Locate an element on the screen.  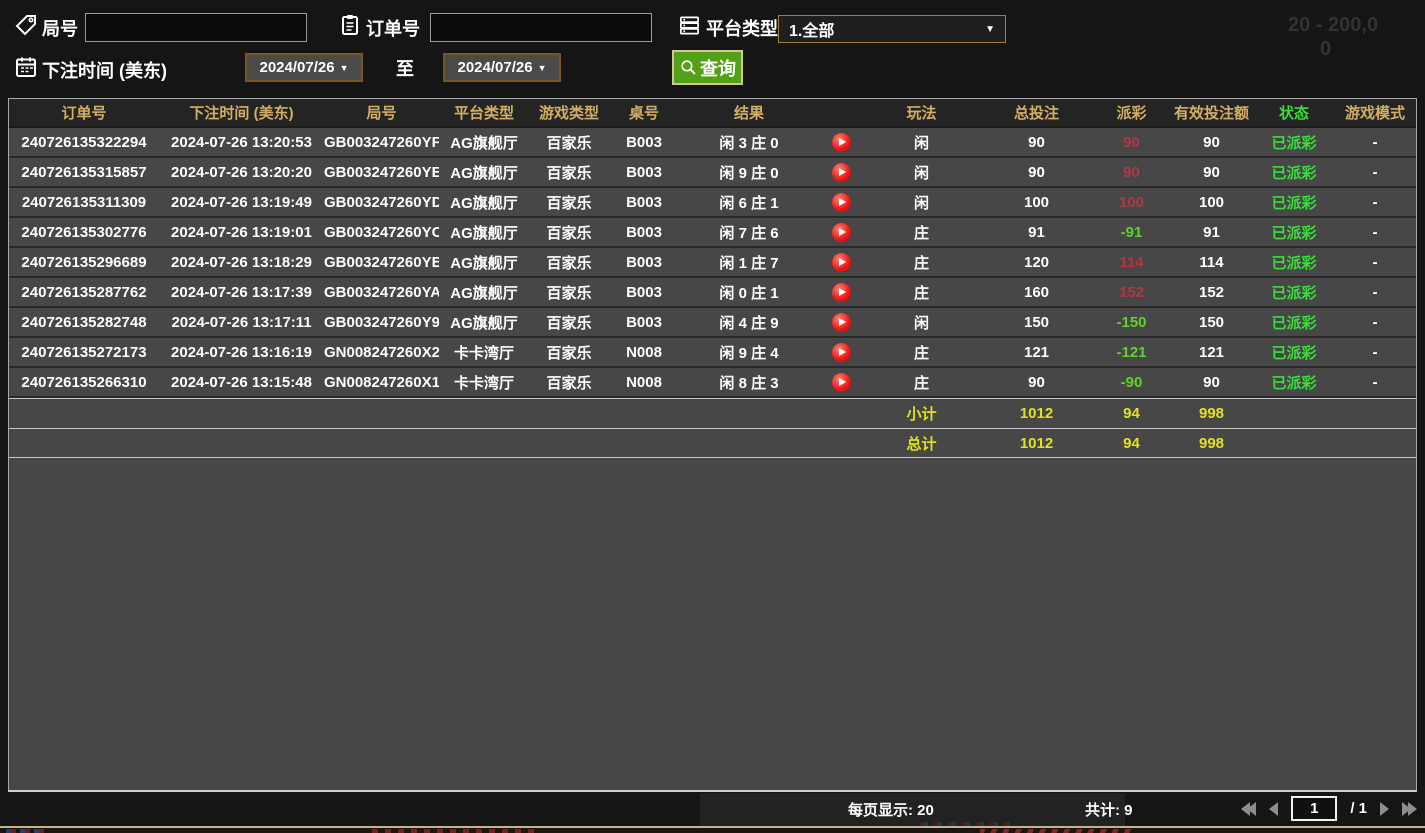
cell-bet_time: 2024-07-26 13:17:39 is located at coordinates (241, 292).